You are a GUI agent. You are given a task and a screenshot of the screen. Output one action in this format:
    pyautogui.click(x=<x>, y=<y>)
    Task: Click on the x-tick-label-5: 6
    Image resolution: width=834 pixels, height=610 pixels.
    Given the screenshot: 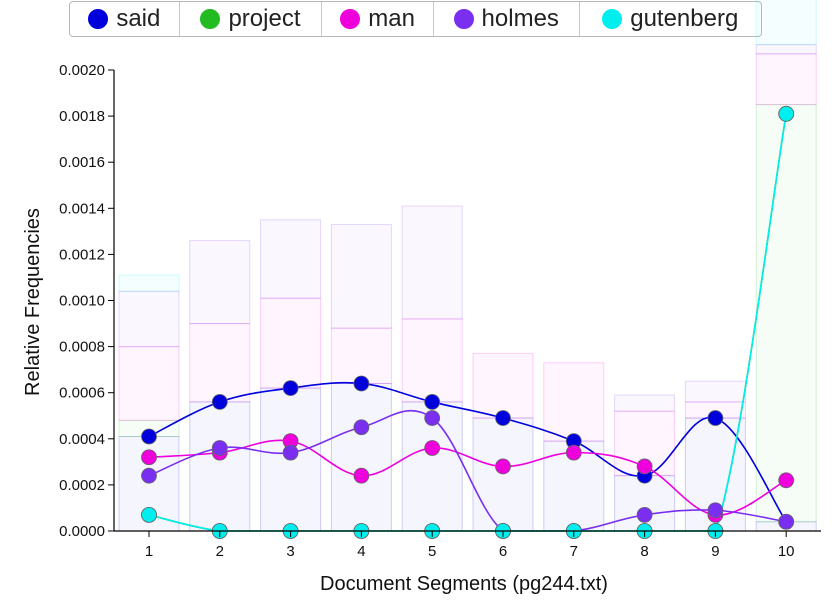 What is the action you would take?
    pyautogui.click(x=503, y=551)
    